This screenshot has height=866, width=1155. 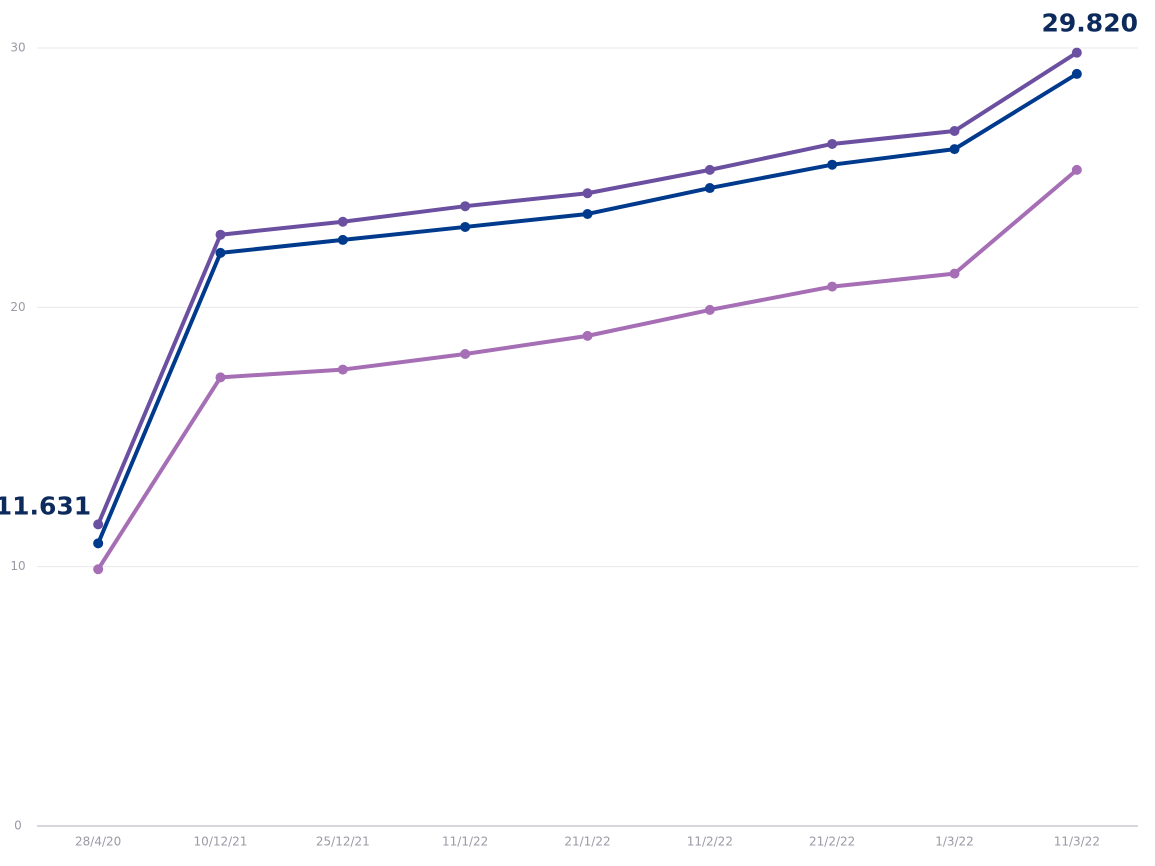 What do you see at coordinates (832, 842) in the screenshot?
I see `x-tick-label: 21/2/22` at bounding box center [832, 842].